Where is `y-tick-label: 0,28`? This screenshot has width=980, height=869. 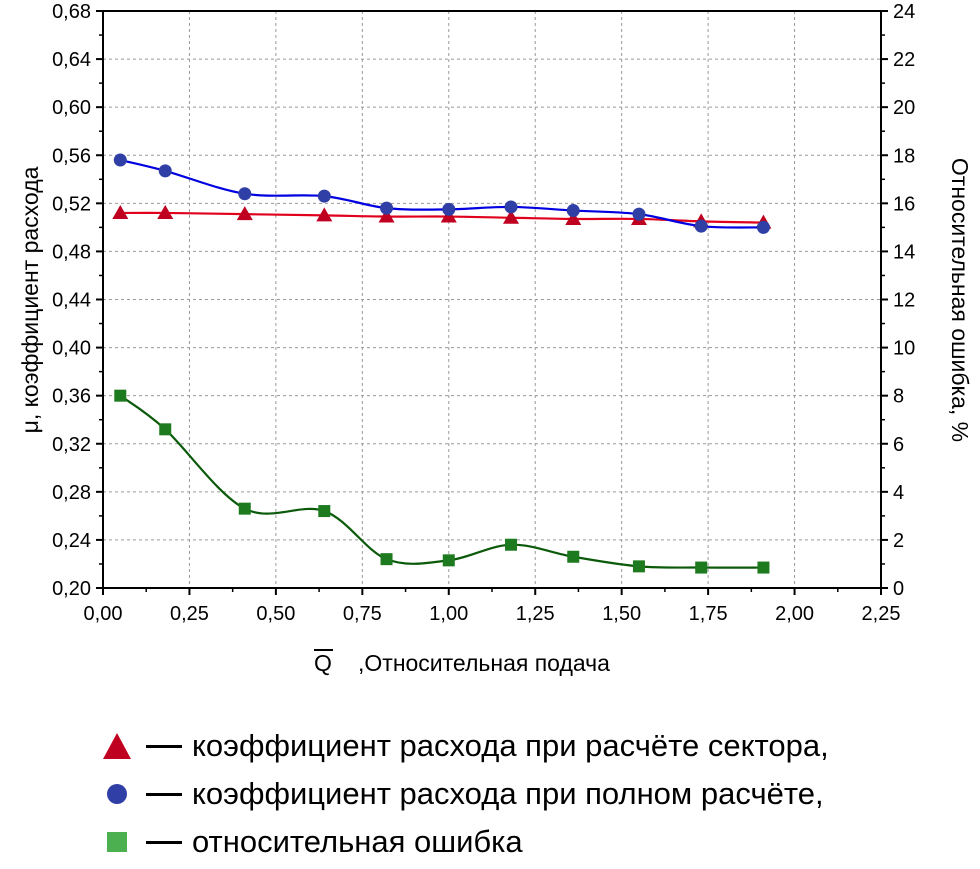 y-tick-label: 0,28 is located at coordinates (71, 493).